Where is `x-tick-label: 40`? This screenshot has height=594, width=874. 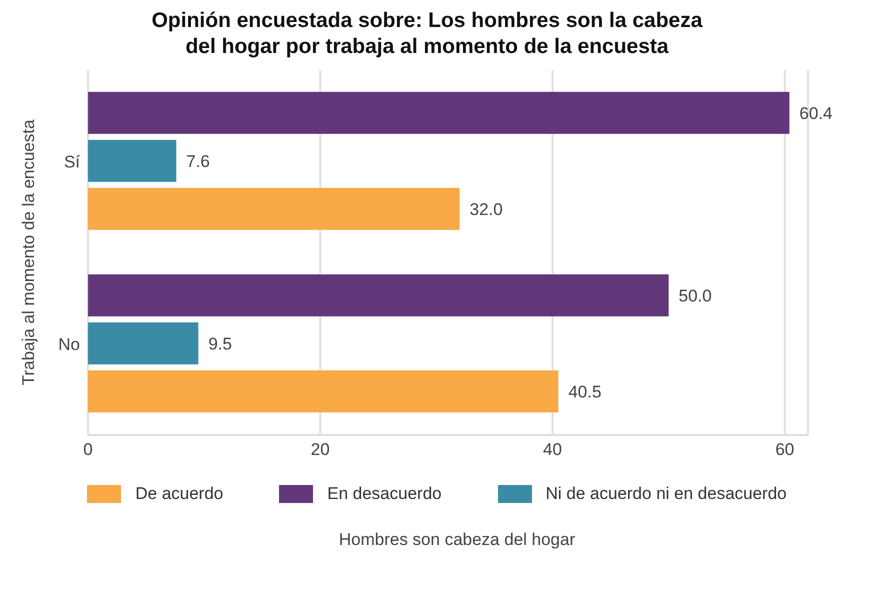 x-tick-label: 40 is located at coordinates (552, 450).